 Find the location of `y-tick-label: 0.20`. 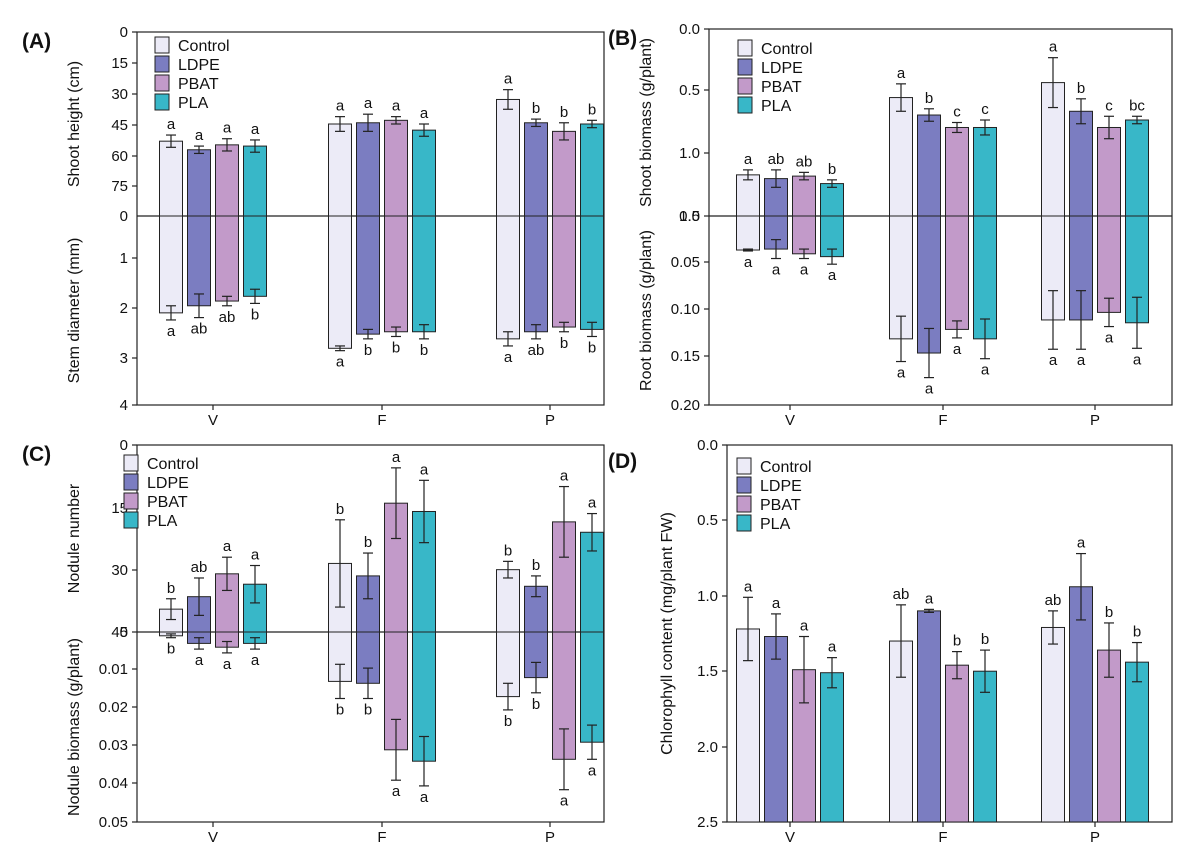

y-tick-label: 0.20 is located at coordinates (685, 405).